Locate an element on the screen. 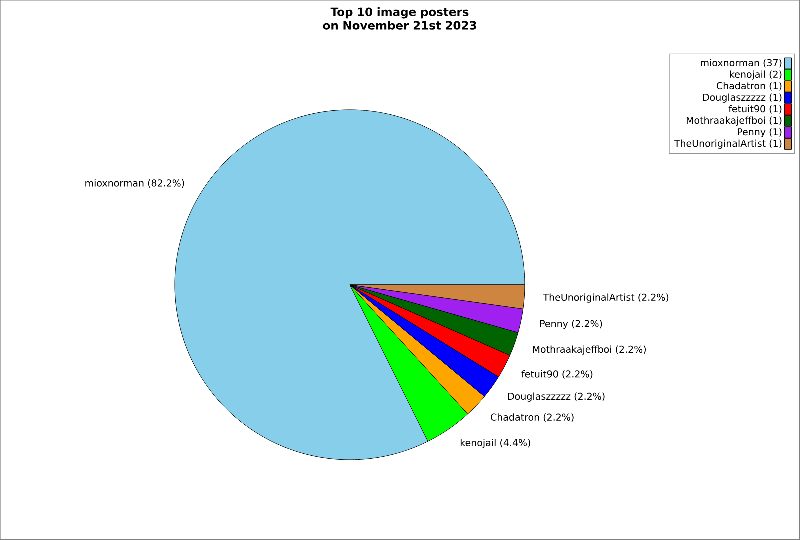 Image resolution: width=800 pixels, height=540 pixels. legend-label: Mothraakajeffboi (1) is located at coordinates (734, 121).